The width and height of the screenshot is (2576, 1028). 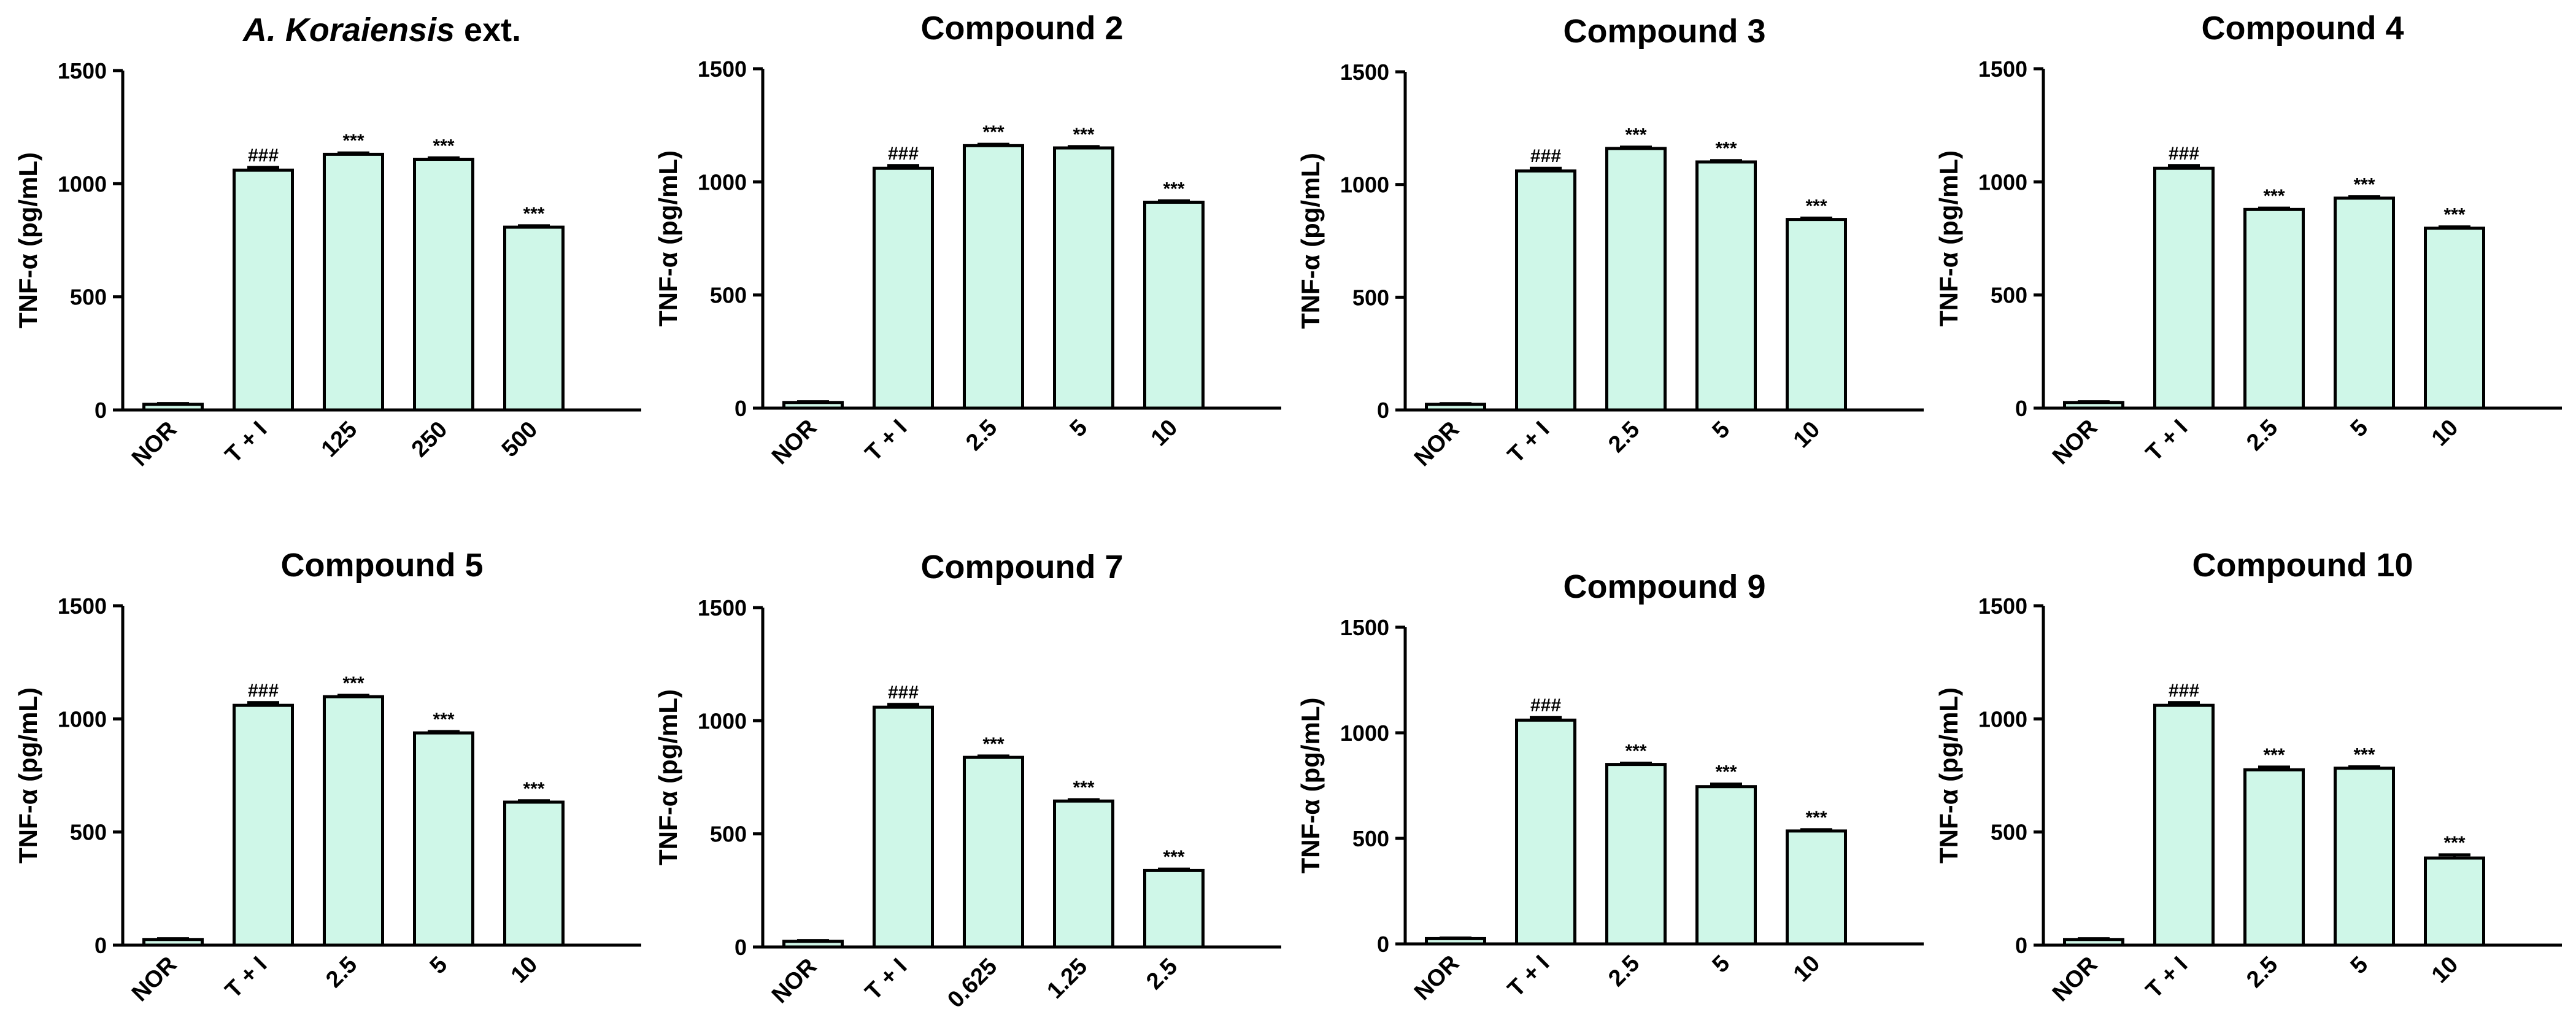 What do you see at coordinates (348, 30) in the screenshot?
I see `chart-title-italic: A. Koraiensis` at bounding box center [348, 30].